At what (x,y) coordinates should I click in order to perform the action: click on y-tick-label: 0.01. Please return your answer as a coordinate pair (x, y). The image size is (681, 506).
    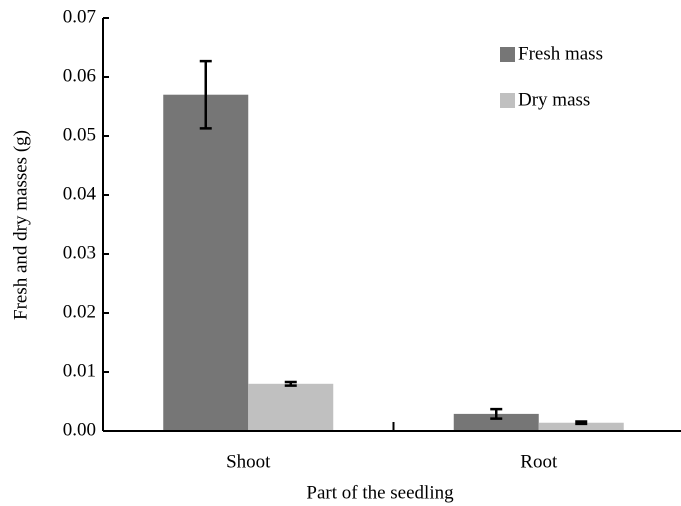
    Looking at the image, I should click on (79, 370).